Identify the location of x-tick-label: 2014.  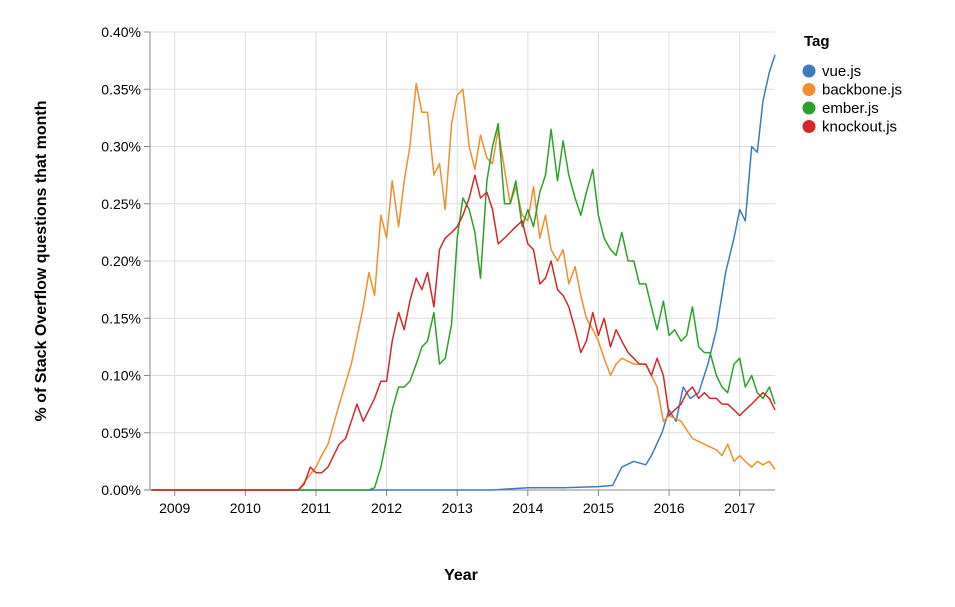
(527, 508).